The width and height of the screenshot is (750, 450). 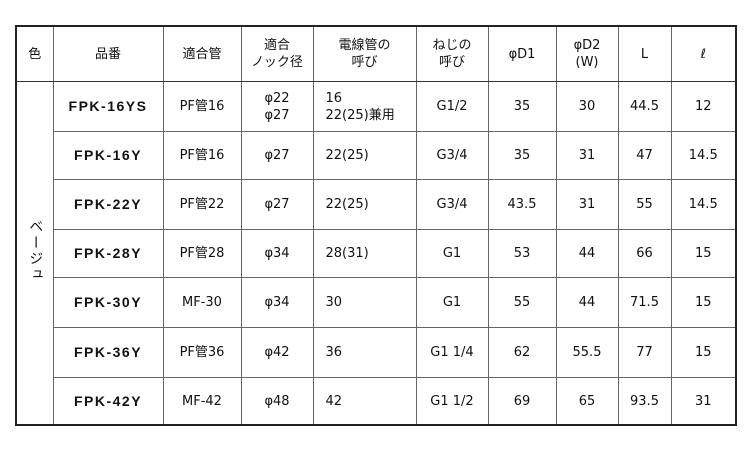 What do you see at coordinates (522, 204) in the screenshot?
I see `cell-d1: 43.5` at bounding box center [522, 204].